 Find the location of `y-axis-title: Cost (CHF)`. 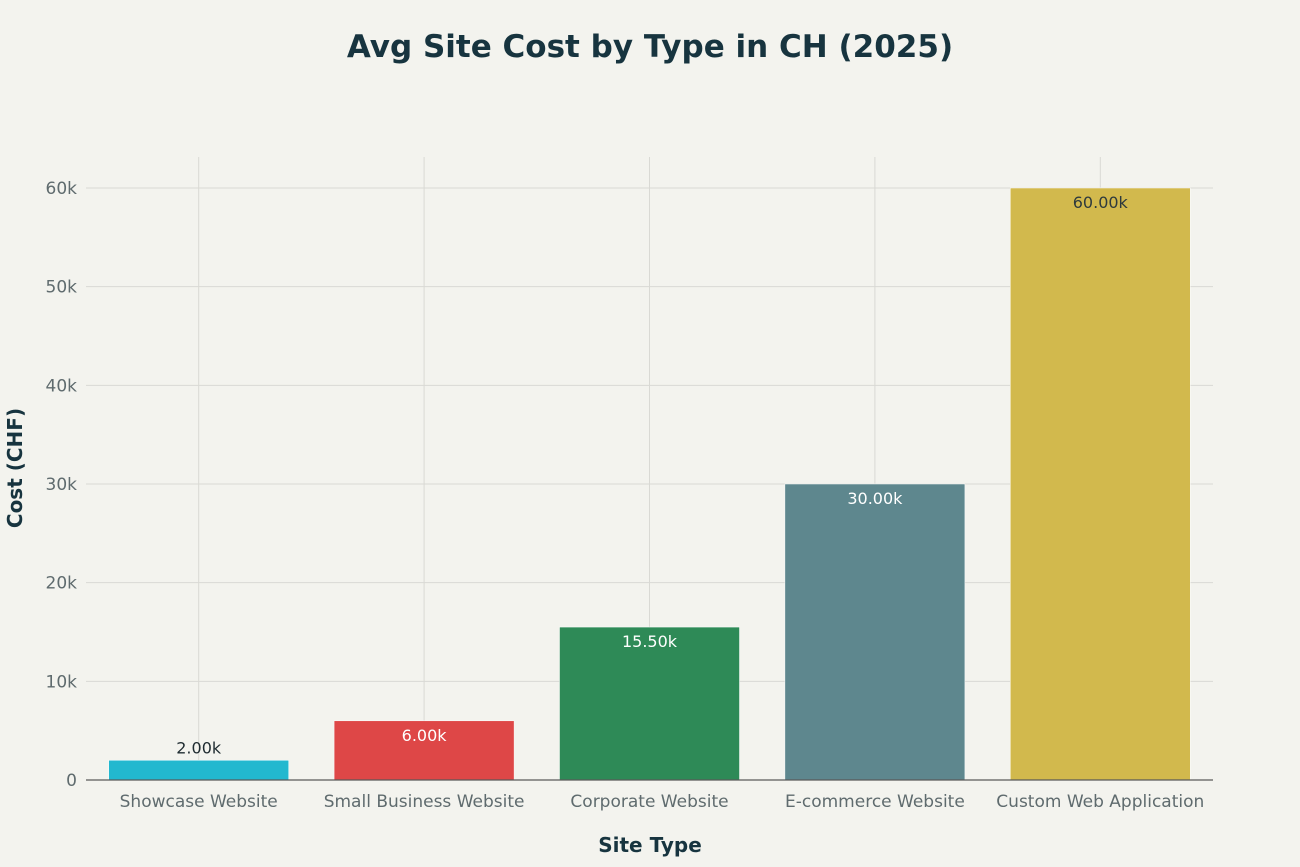

y-axis-title: Cost (CHF) is located at coordinates (15, 468).